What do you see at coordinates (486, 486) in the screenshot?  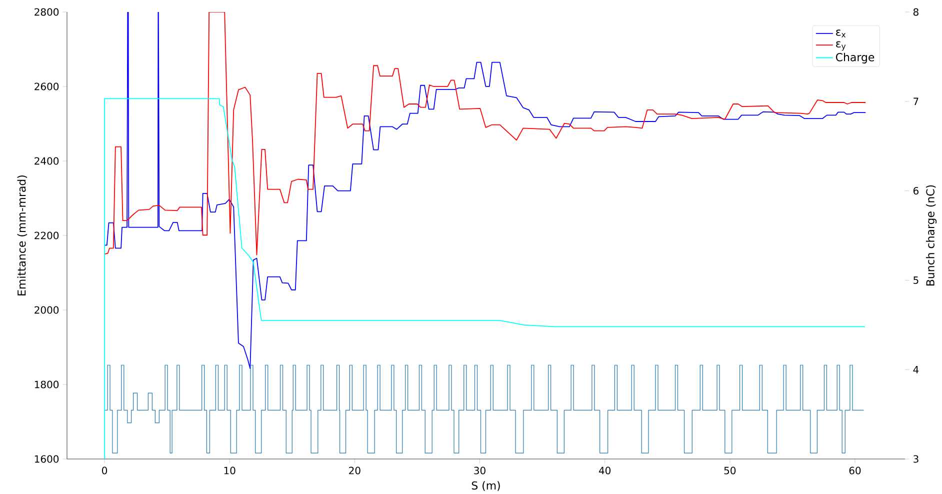 I see `x-axis-title: S (m)` at bounding box center [486, 486].